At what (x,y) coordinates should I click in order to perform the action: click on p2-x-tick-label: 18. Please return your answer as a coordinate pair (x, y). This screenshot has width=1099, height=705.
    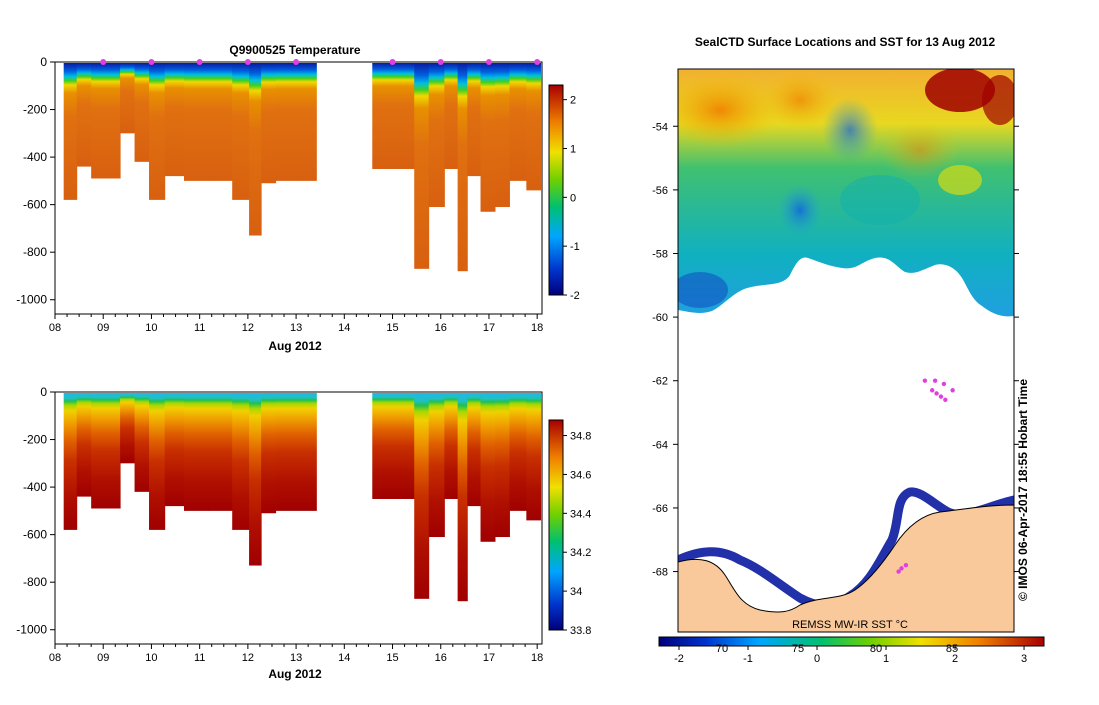
    Looking at the image, I should click on (537, 658).